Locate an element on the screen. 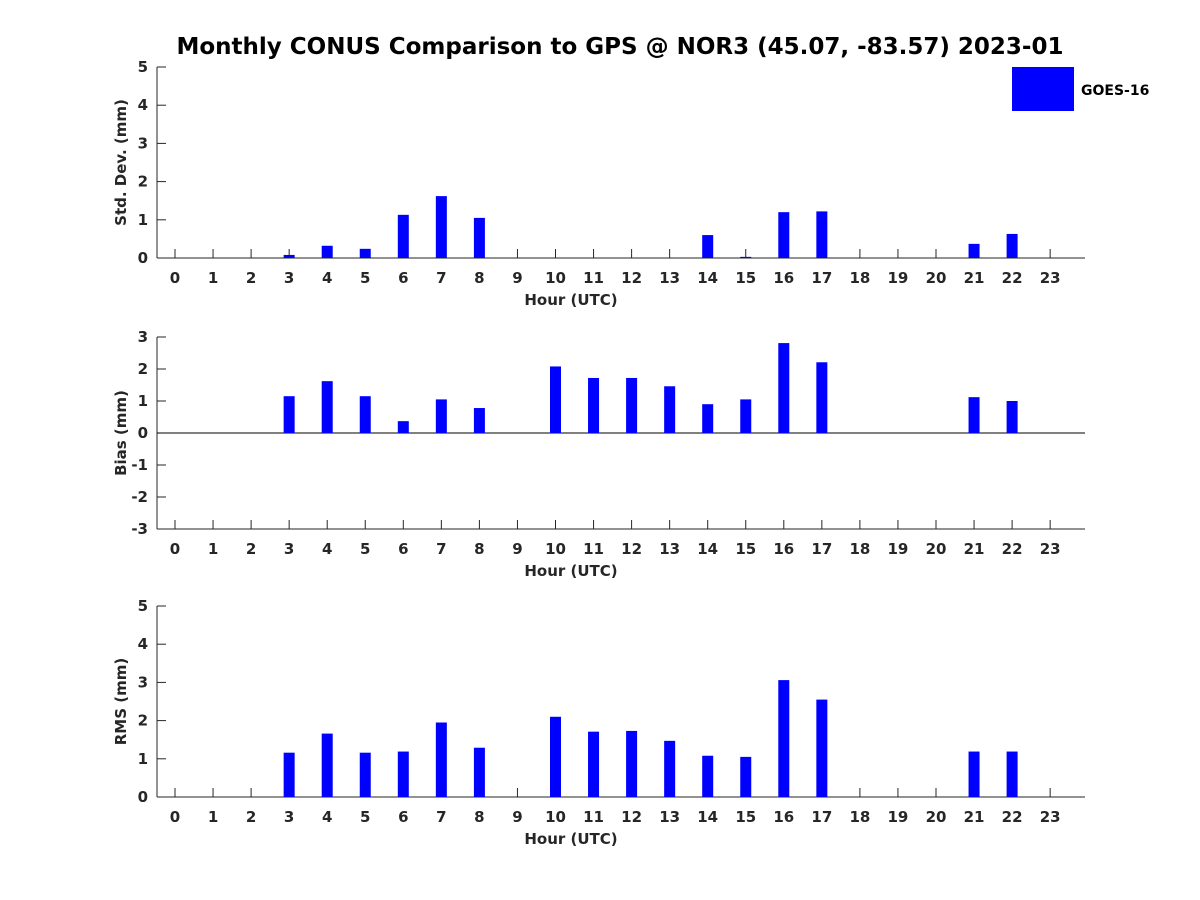 The width and height of the screenshot is (1200, 900). y-tick-label: 5 is located at coordinates (143, 606).